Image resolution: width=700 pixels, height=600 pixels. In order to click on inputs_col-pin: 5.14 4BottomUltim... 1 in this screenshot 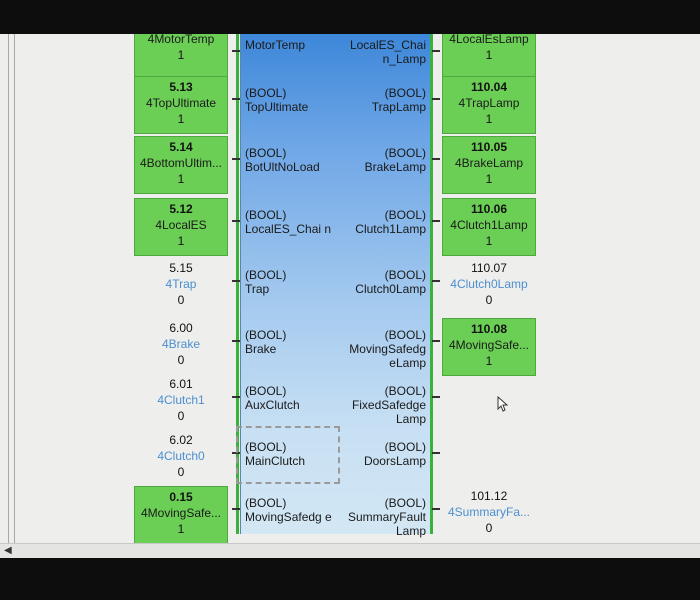, I will do `click(181, 165)`.